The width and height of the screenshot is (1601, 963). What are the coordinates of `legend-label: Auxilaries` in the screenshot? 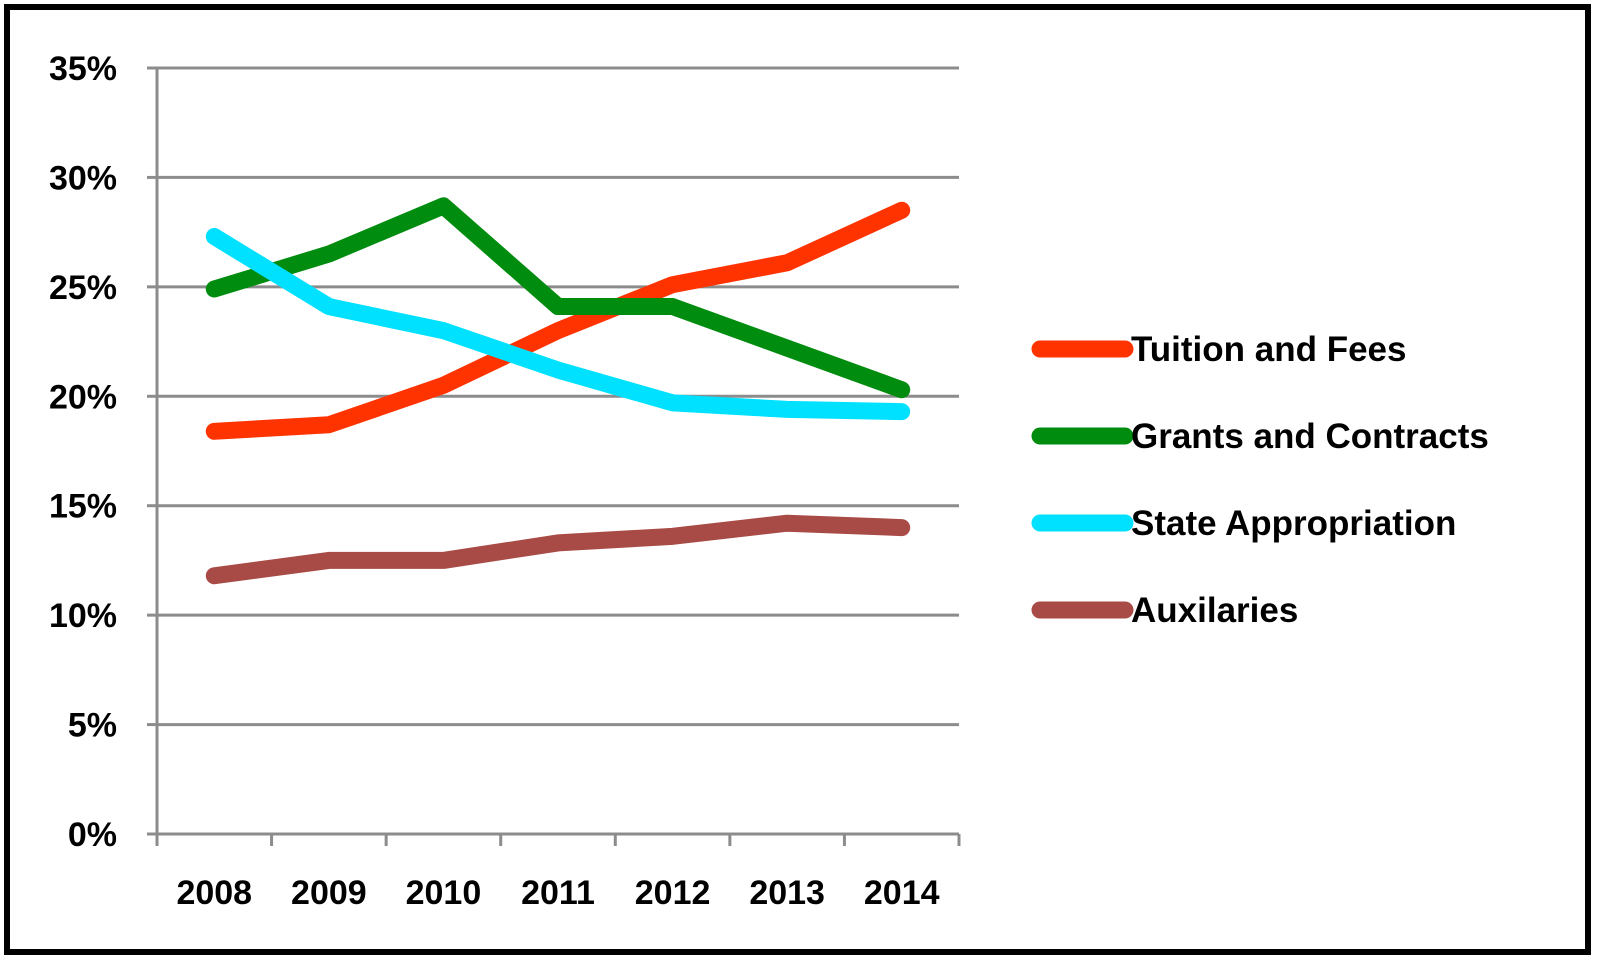 It's located at (1214, 610).